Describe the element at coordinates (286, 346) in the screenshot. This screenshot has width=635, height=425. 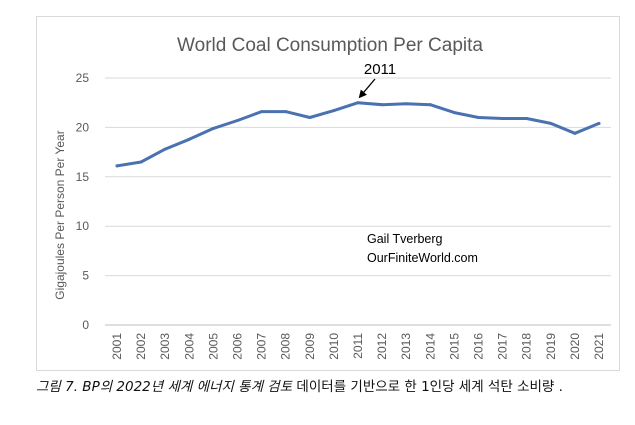
I see `x-tick-label: 2008` at that location.